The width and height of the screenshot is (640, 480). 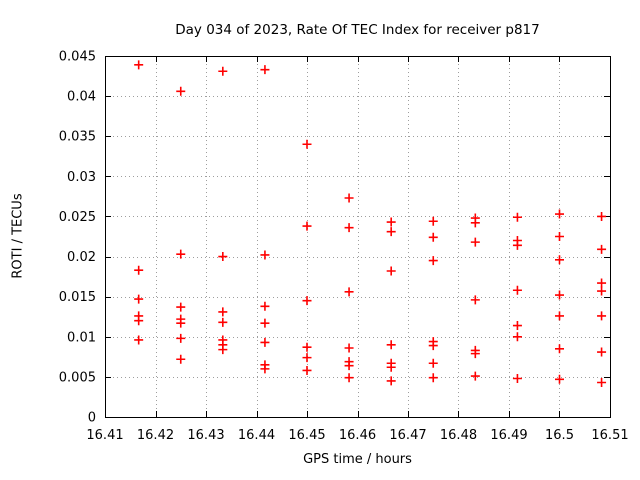 What do you see at coordinates (92, 418) in the screenshot?
I see `y-tick-label: 0` at bounding box center [92, 418].